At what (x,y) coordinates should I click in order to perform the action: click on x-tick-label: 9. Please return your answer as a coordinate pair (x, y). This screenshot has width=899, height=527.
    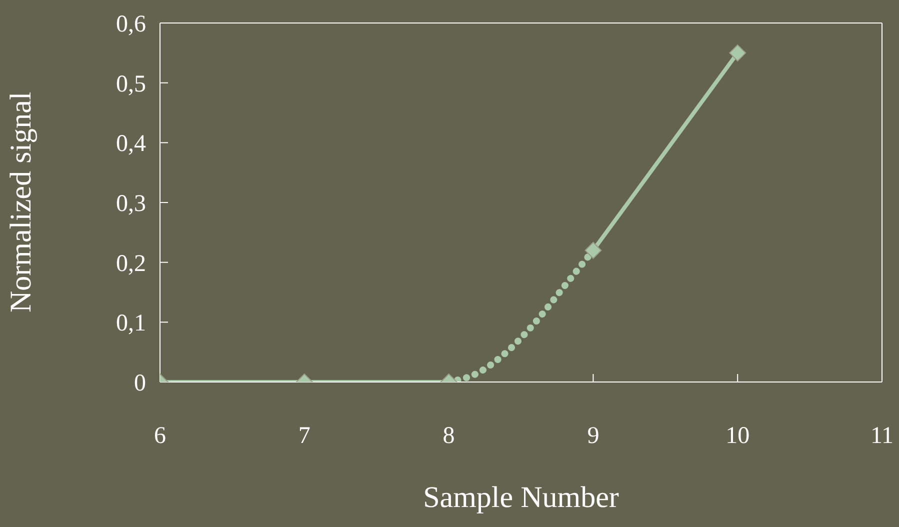
    Looking at the image, I should click on (593, 436).